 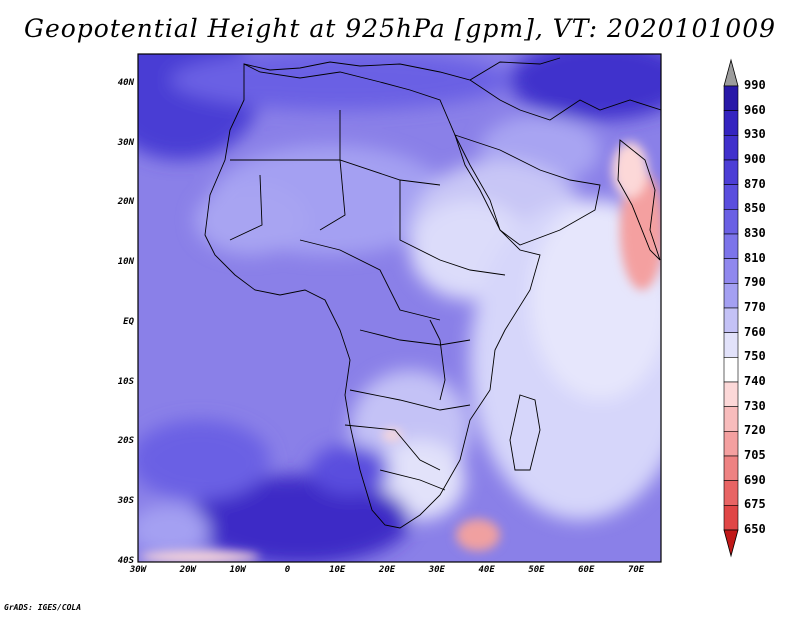 I want to click on lon-label: 0, so click(x=287, y=570).